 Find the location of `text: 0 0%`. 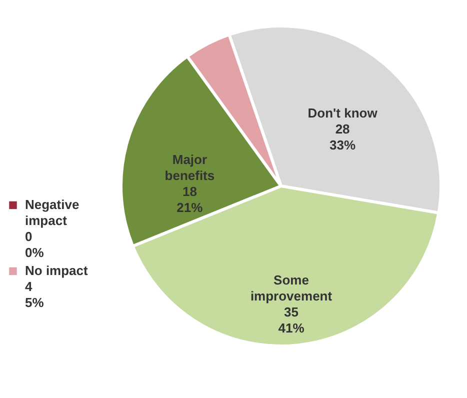

text: 0 0% is located at coordinates (34, 244).